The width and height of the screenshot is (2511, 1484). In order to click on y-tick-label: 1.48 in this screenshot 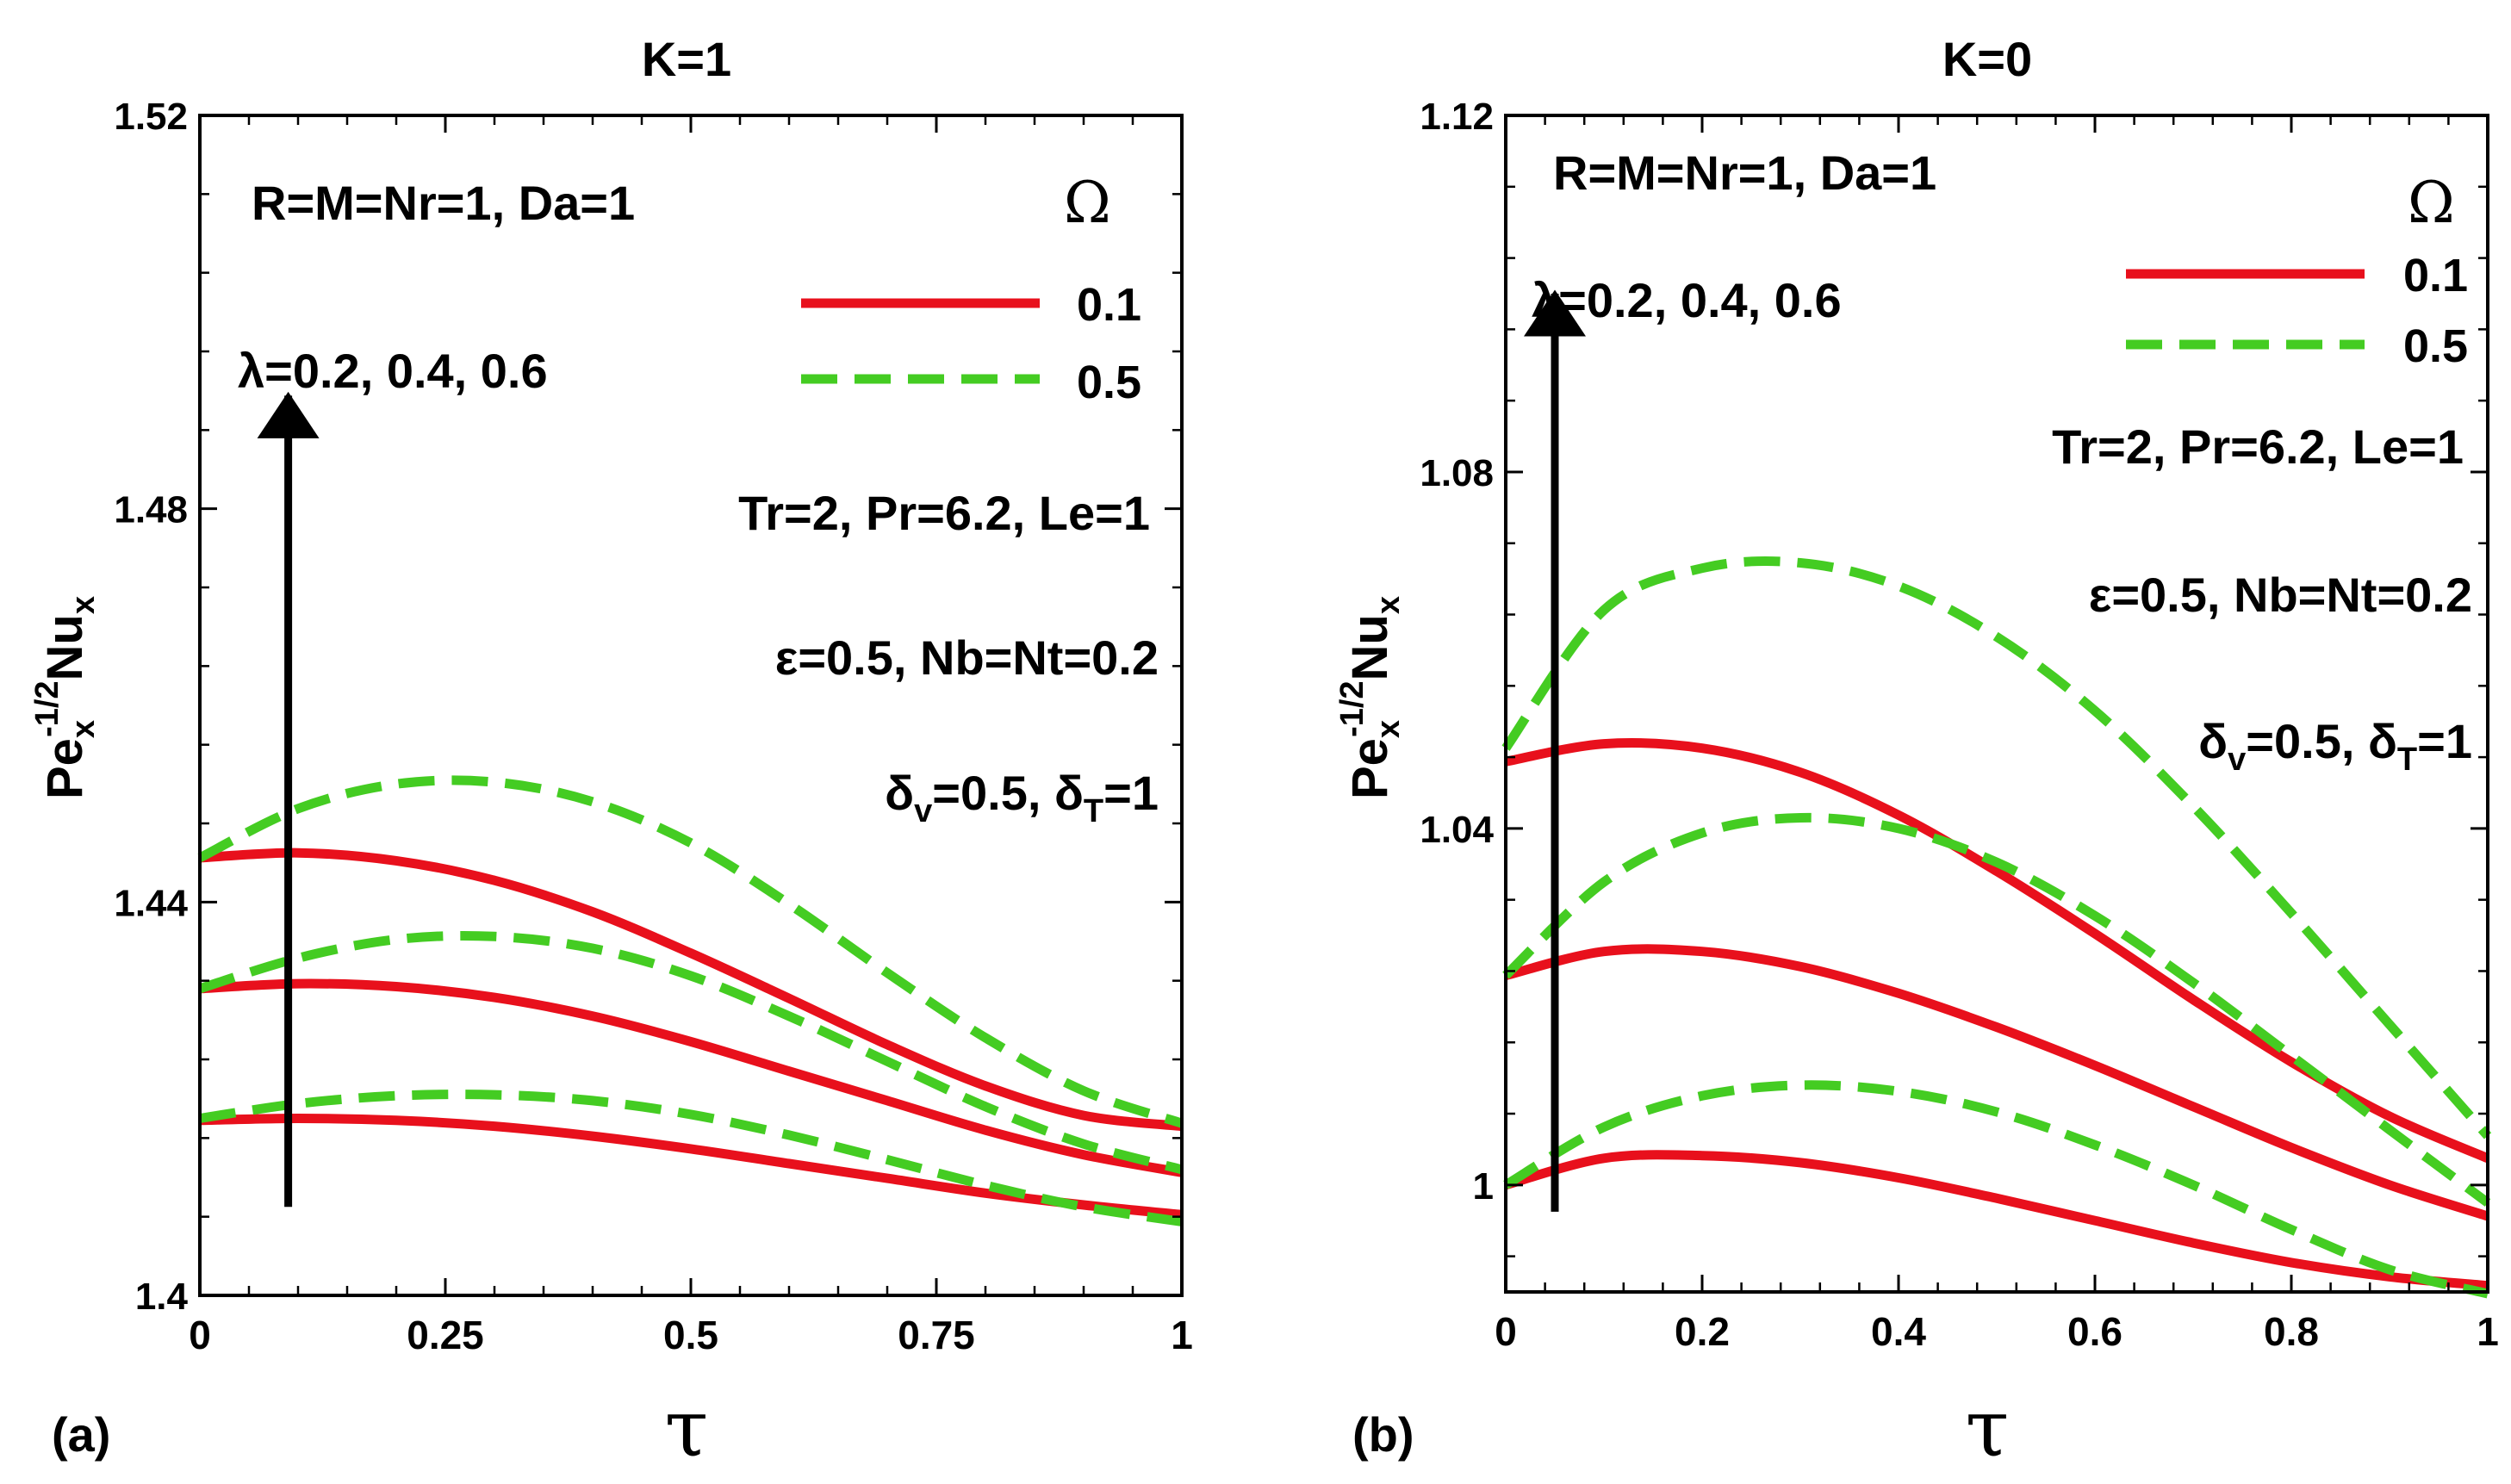, I will do `click(151, 510)`.